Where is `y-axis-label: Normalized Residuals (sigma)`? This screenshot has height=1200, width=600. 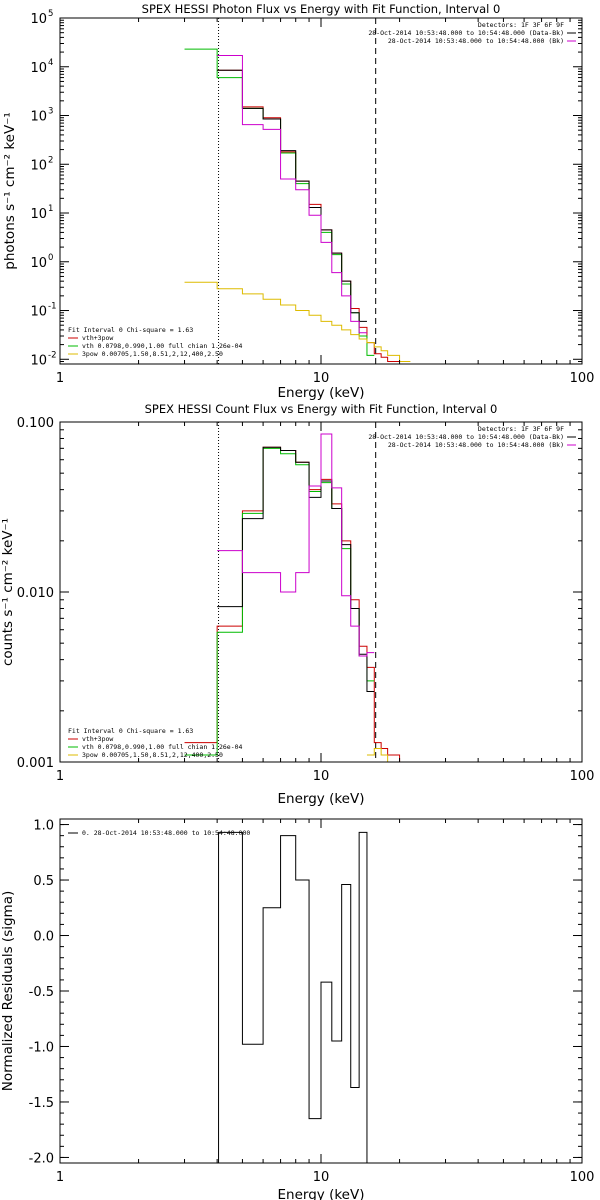
y-axis-label: Normalized Residuals (sigma) is located at coordinates (8, 991).